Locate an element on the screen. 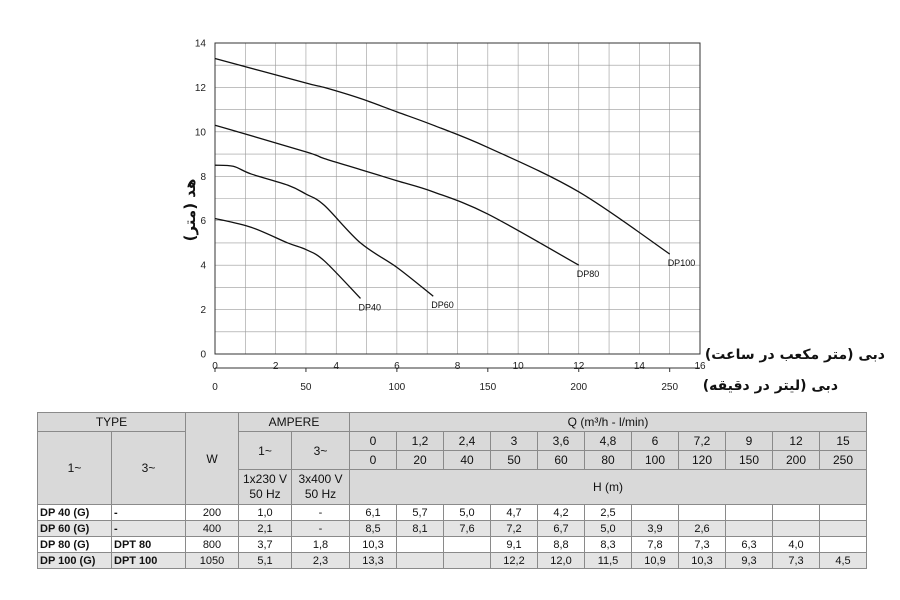 The image size is (900, 600). q-m3h-cell: 2,4 is located at coordinates (467, 441).